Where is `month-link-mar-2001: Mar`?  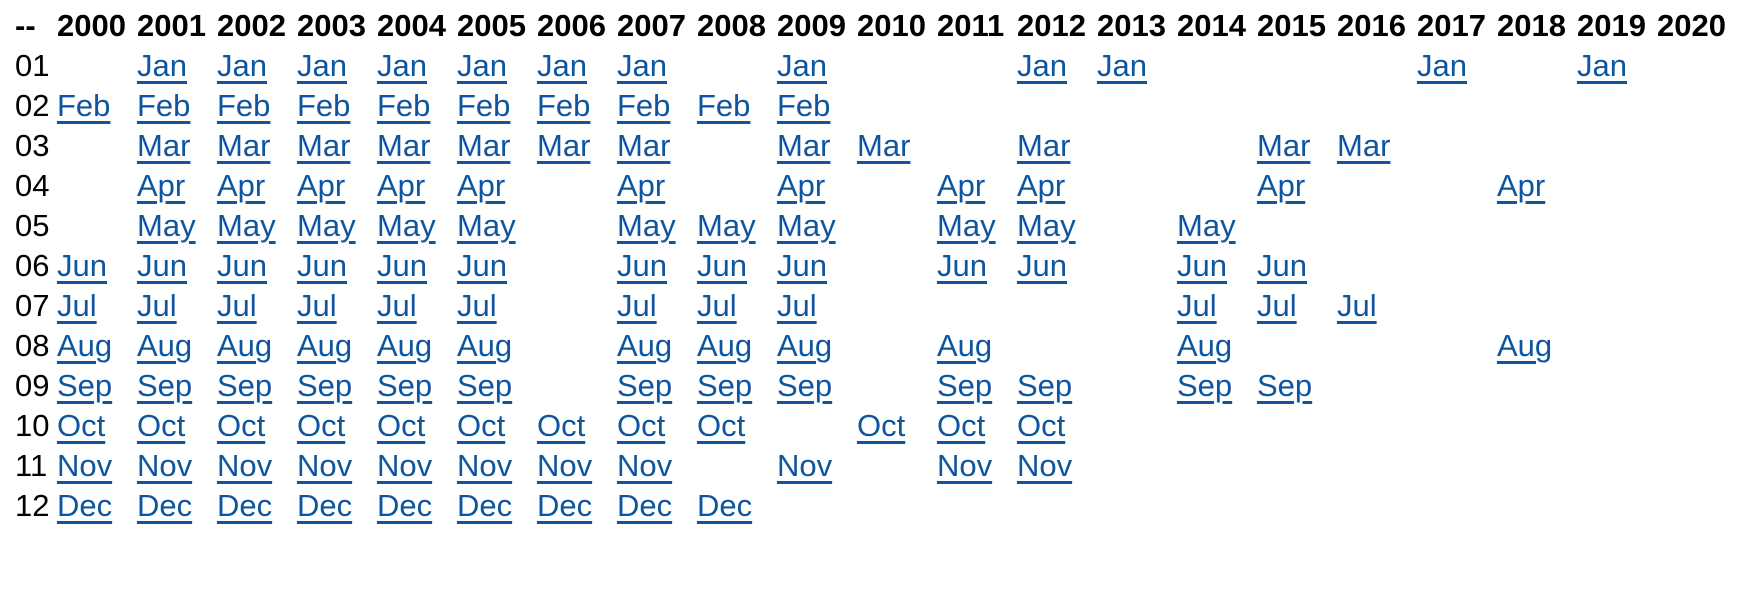 month-link-mar-2001: Mar is located at coordinates (164, 145).